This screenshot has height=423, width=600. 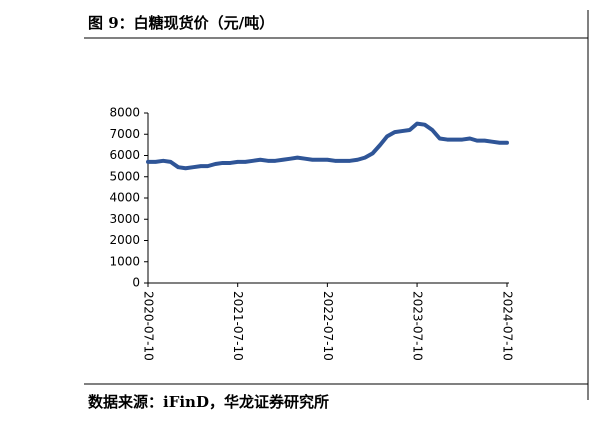 What do you see at coordinates (124, 240) in the screenshot?
I see `y-tick-label: 2000` at bounding box center [124, 240].